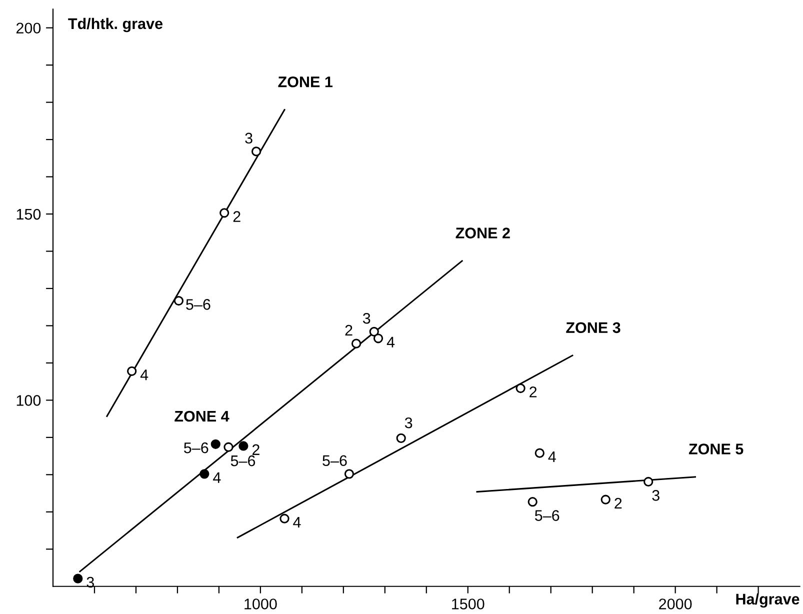 The image size is (803, 614). What do you see at coordinates (260, 604) in the screenshot?
I see `x-tick-label: 1000` at bounding box center [260, 604].